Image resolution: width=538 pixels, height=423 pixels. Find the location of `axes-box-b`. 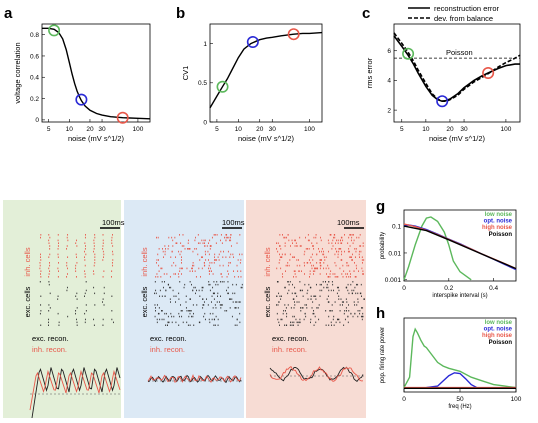

axes-box-b is located at coordinates (266, 73).